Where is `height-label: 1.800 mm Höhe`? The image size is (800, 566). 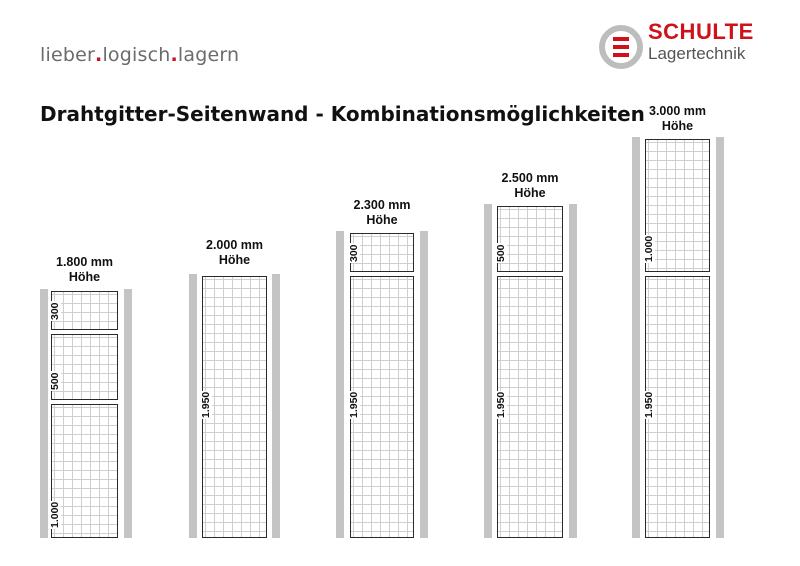
height-label: 1.800 mm Höhe is located at coordinates (84, 270).